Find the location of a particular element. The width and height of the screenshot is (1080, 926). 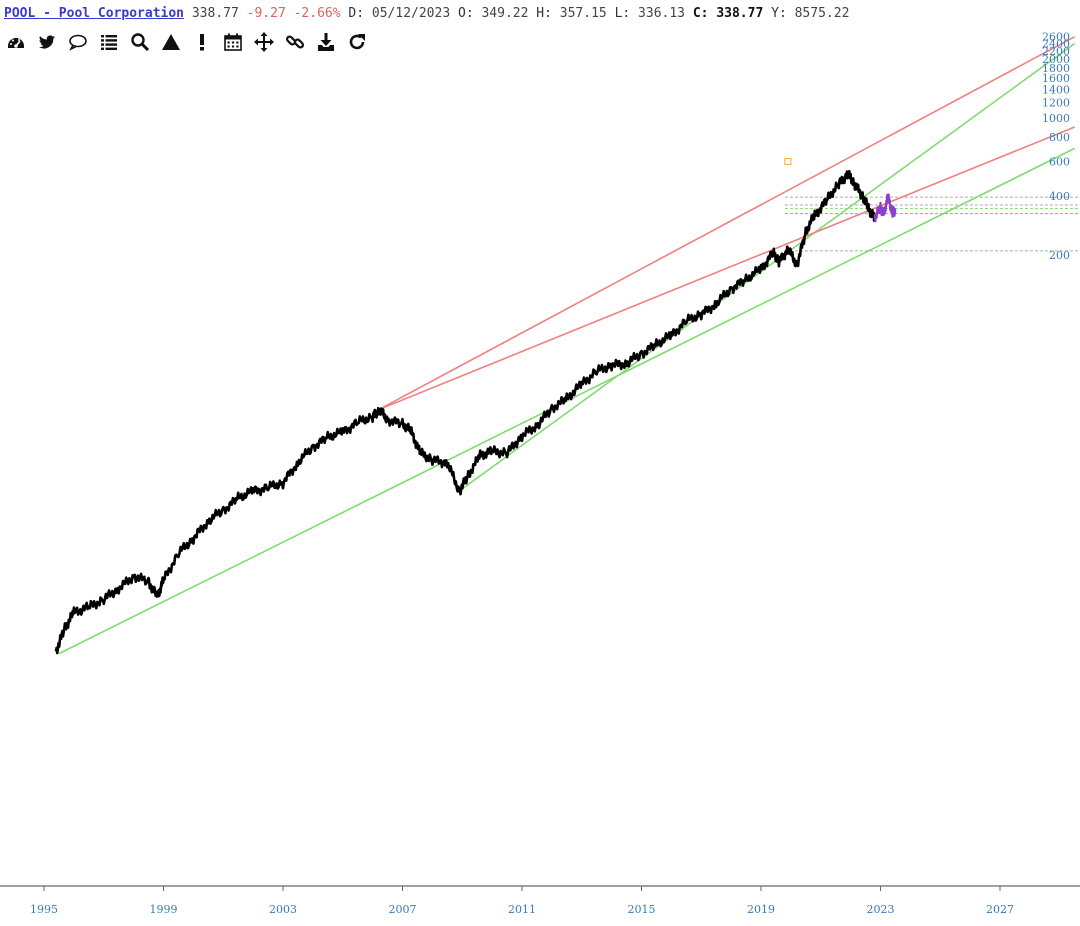

y-tick-label: 1000 is located at coordinates (1056, 118).